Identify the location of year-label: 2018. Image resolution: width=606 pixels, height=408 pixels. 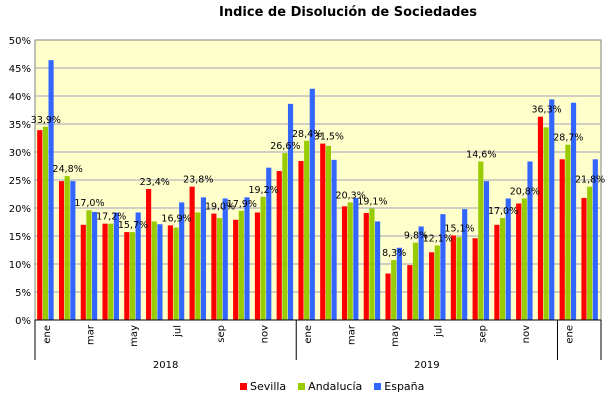
(165, 365).